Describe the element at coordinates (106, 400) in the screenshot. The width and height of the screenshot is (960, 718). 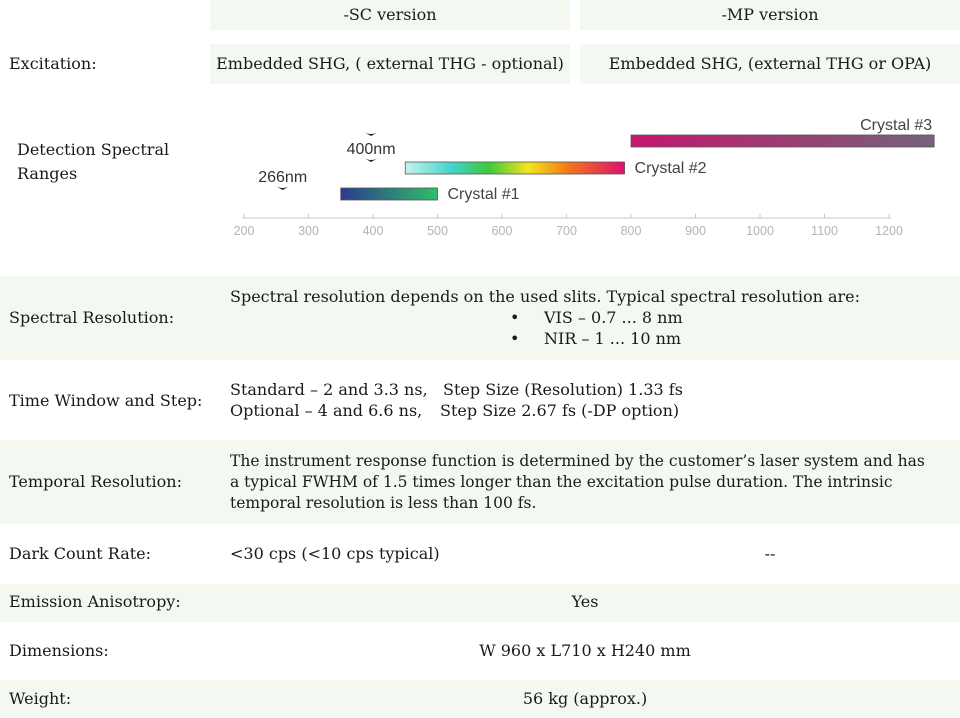
I see `time-window-label: Time Window and Step:` at that location.